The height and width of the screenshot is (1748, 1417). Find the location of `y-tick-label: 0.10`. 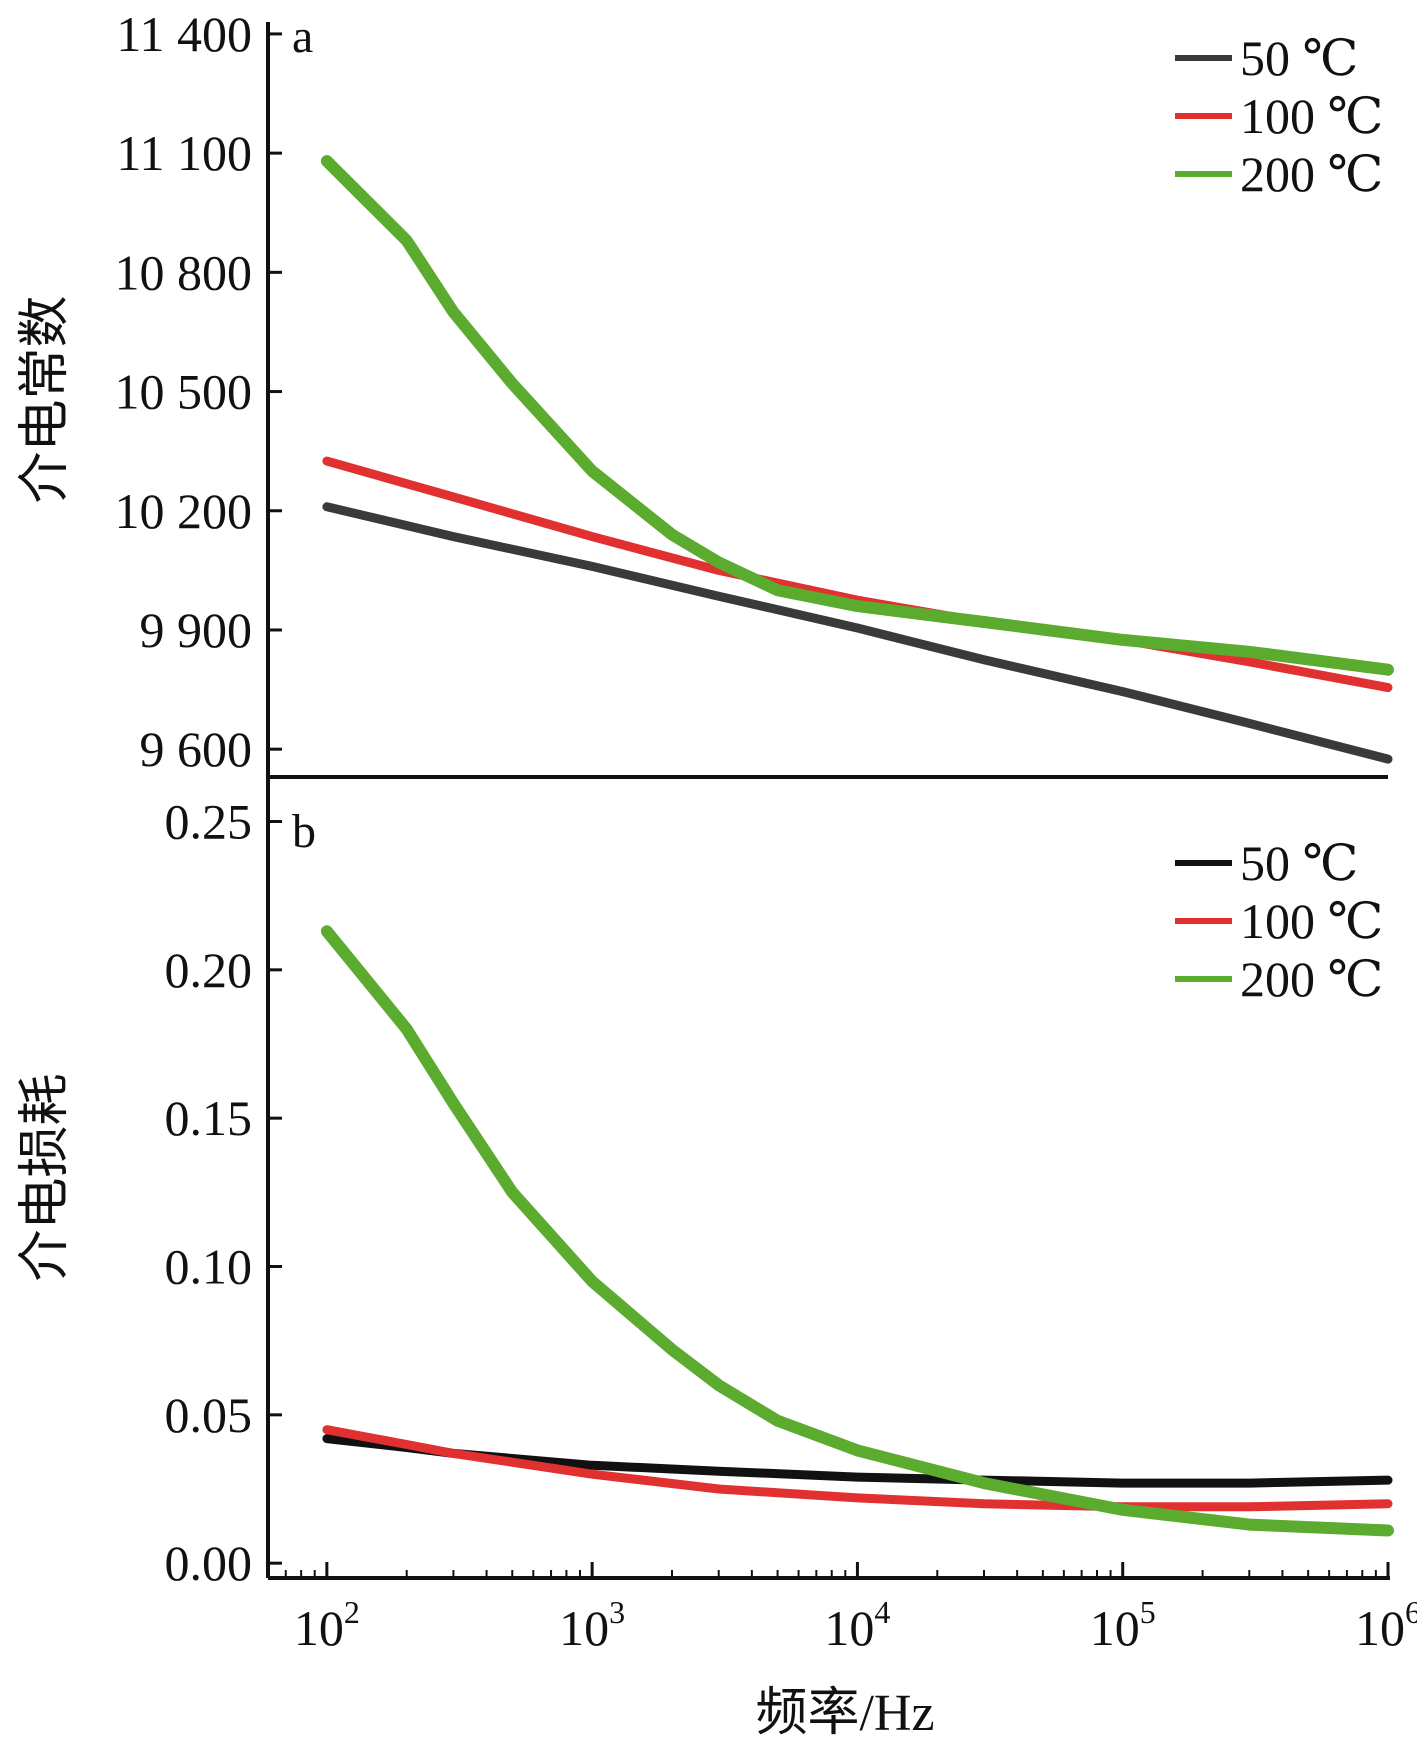

y-tick-label: 0.10 is located at coordinates (209, 1267).